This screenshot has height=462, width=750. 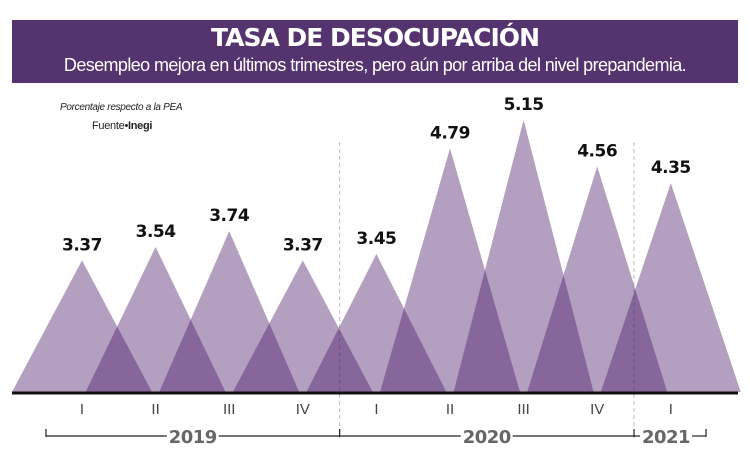 I want to click on source-name: Inegi, so click(x=140, y=126).